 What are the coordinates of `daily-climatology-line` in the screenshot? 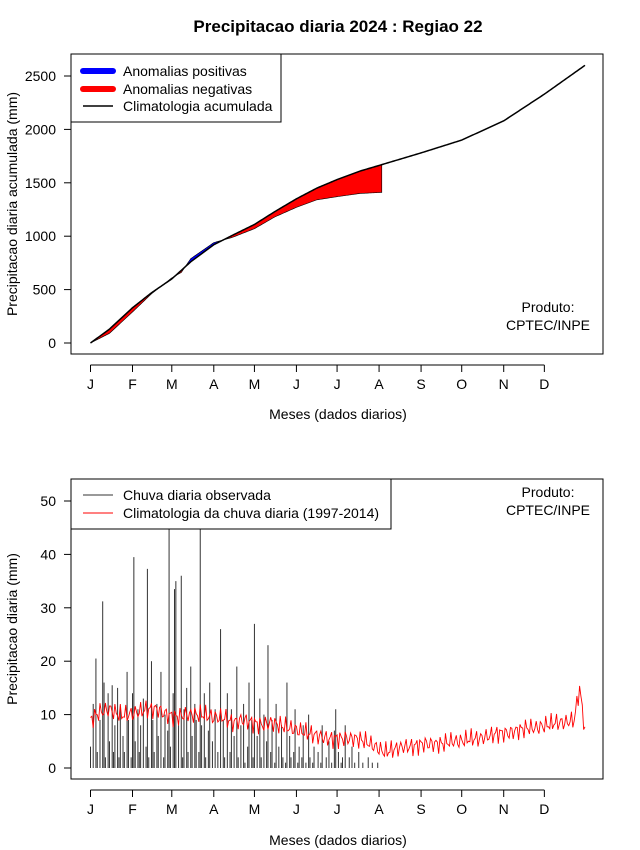 It's located at (338, 721).